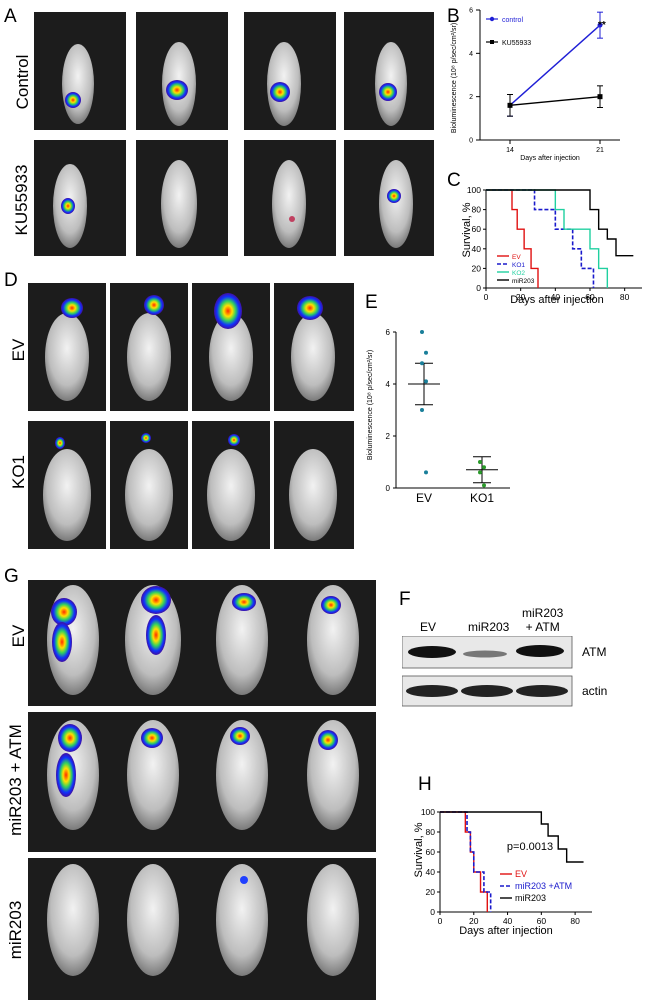 This screenshot has height=1003, width=650. Describe the element at coordinates (478, 288) in the screenshot. I see `chartC-ytick-label: 0` at that location.